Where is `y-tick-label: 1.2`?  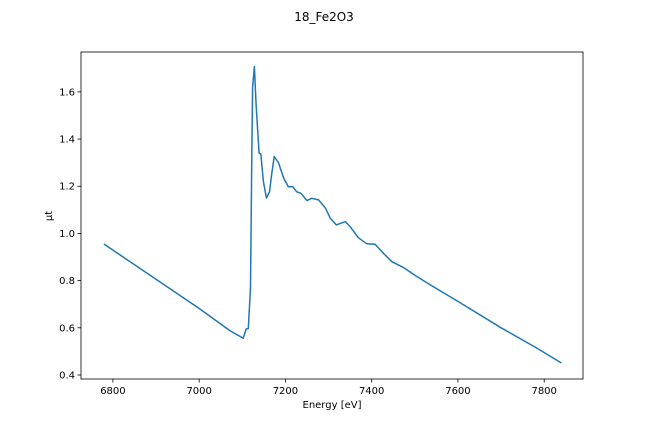
y-tick-label: 1.2 is located at coordinates (67, 187).